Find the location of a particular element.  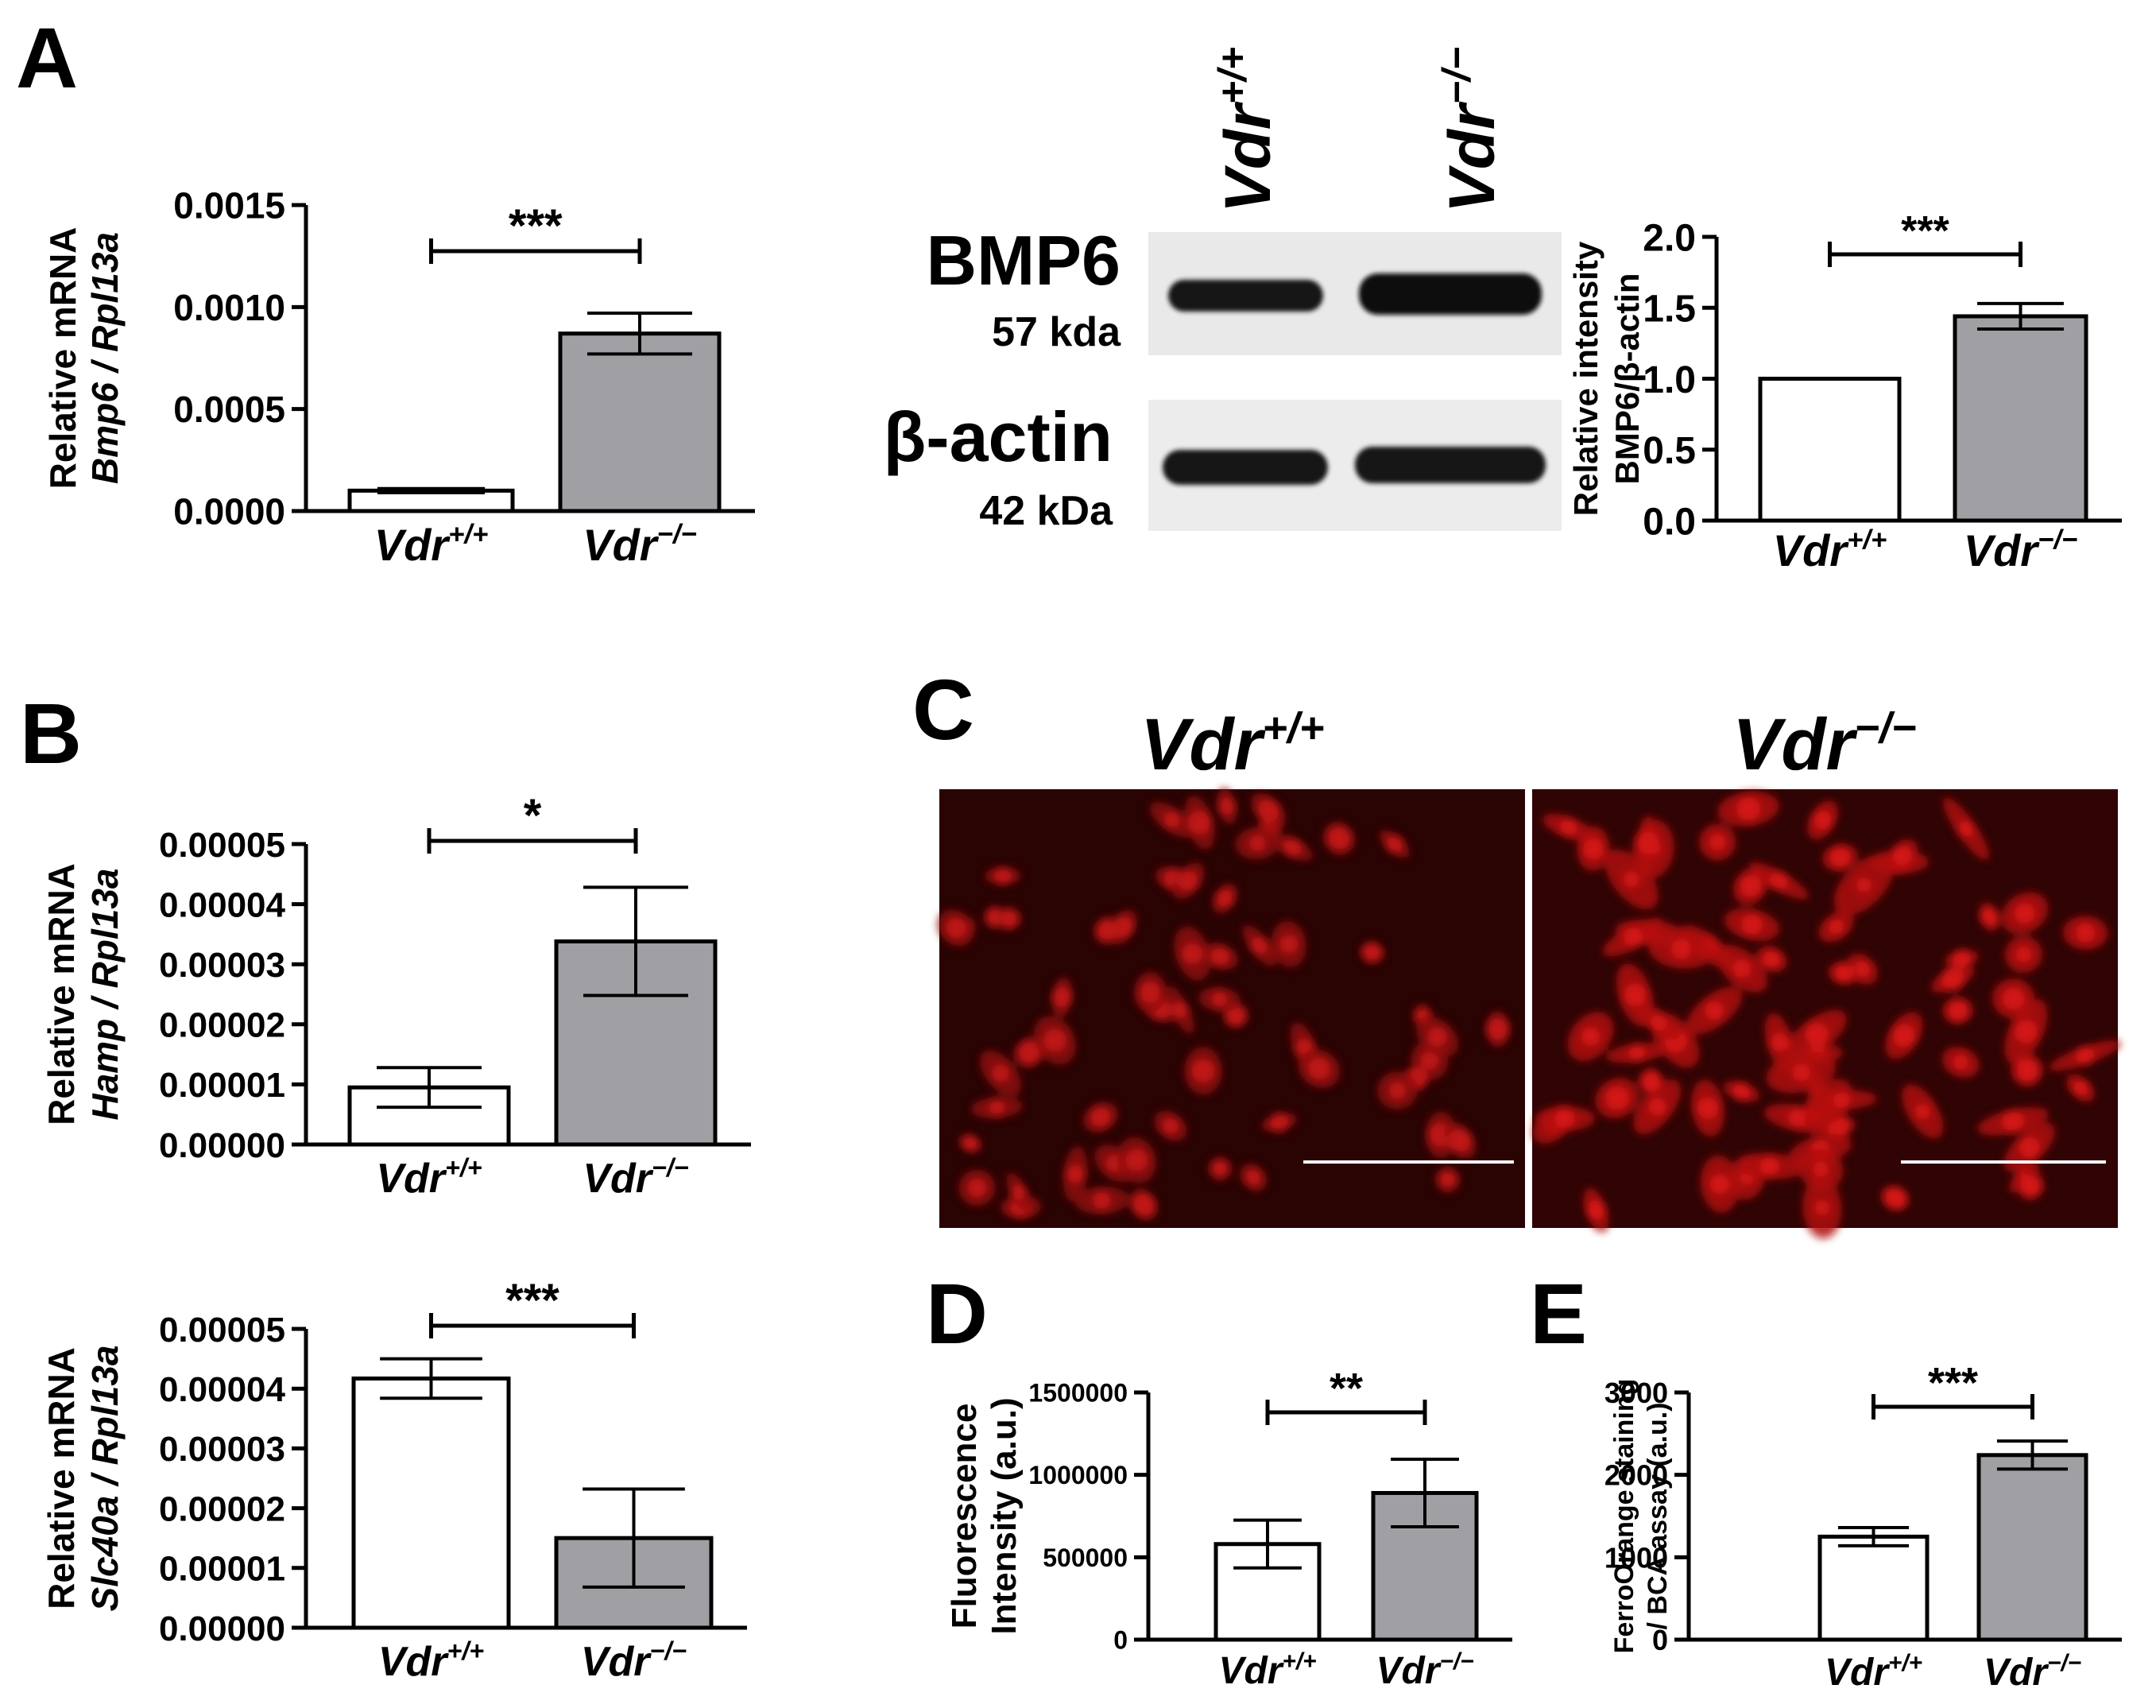

y-tick-label: 1500000 is located at coordinates (1078, 1393).